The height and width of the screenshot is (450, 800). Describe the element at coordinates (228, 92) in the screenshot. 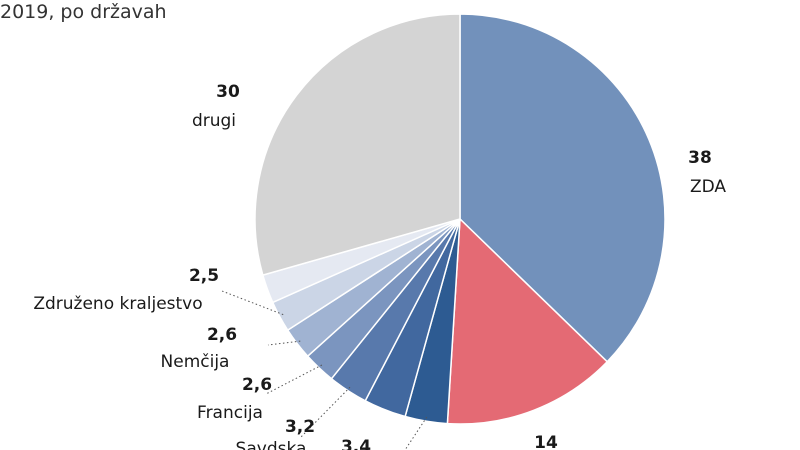

I see `value-label-drugi: 30` at that location.